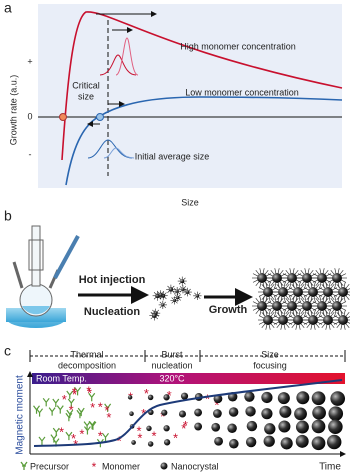 This screenshot has height=476, width=350. Describe the element at coordinates (171, 365) in the screenshot. I see `stage-label: nucleation` at that location.